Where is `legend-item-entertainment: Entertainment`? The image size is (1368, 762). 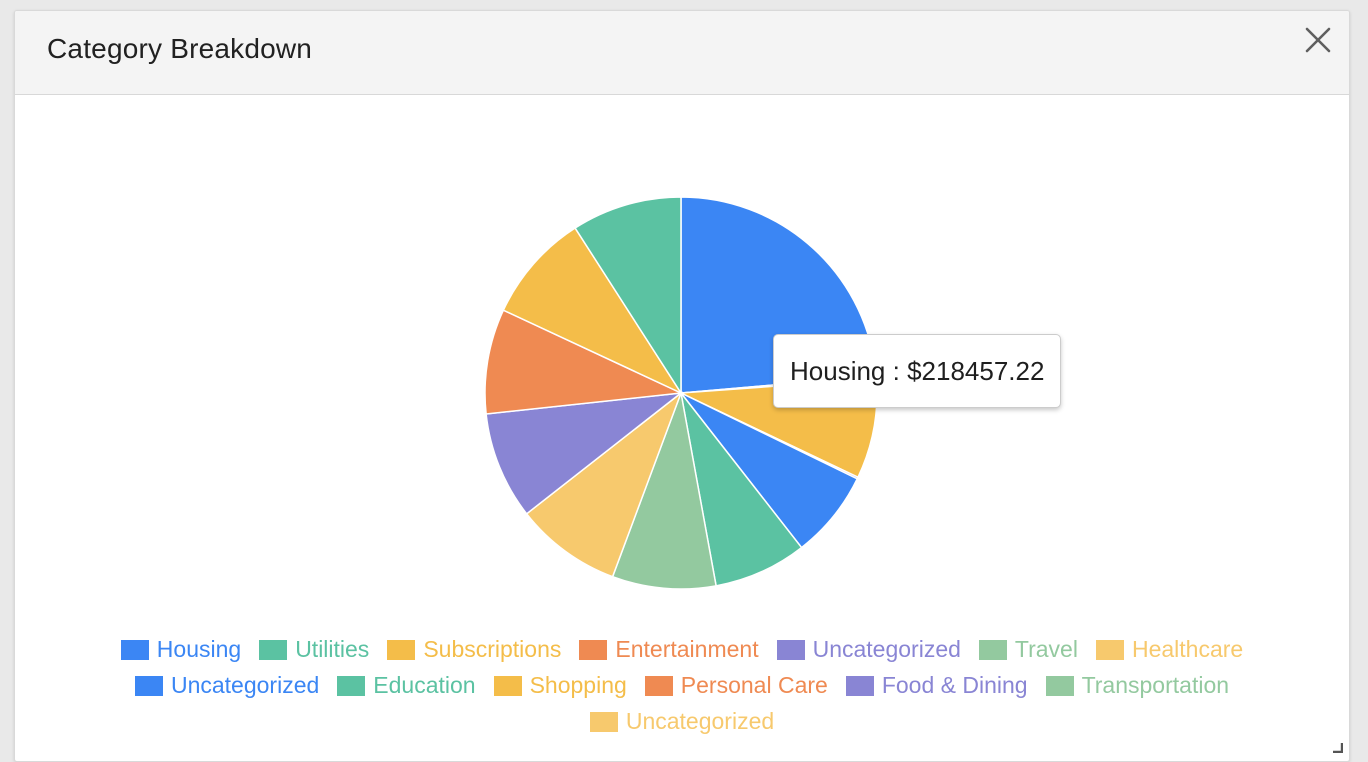 legend-item-entertainment: Entertainment is located at coordinates (669, 649).